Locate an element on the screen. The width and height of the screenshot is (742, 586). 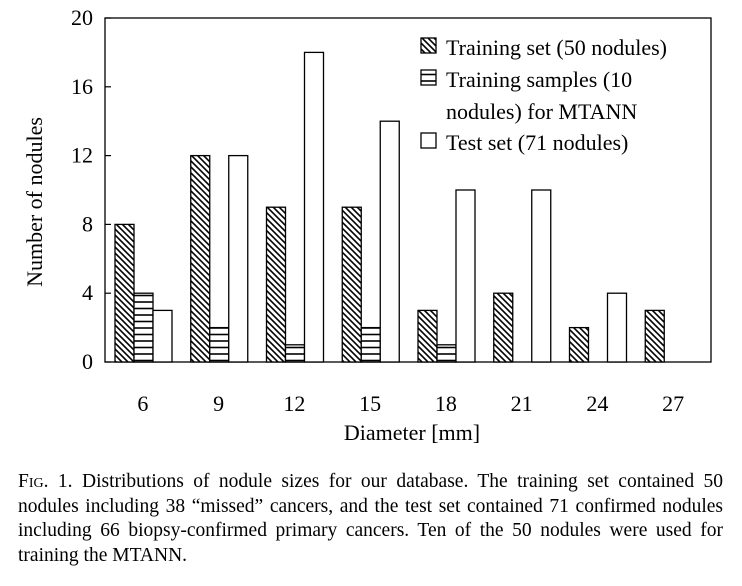
y-axis-label: Number of nodules is located at coordinates (34, 202).